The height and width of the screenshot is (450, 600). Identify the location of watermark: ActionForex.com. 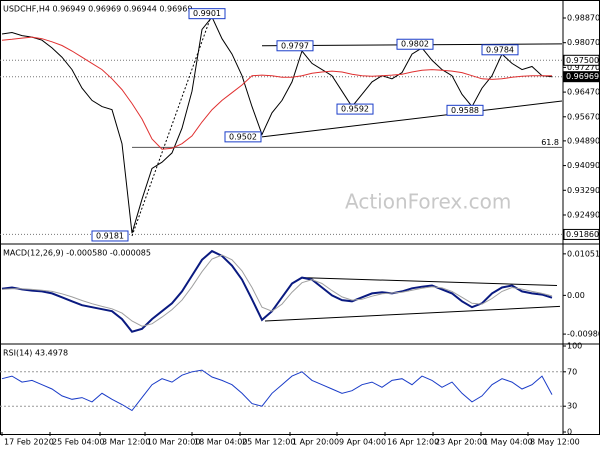
(428, 202).